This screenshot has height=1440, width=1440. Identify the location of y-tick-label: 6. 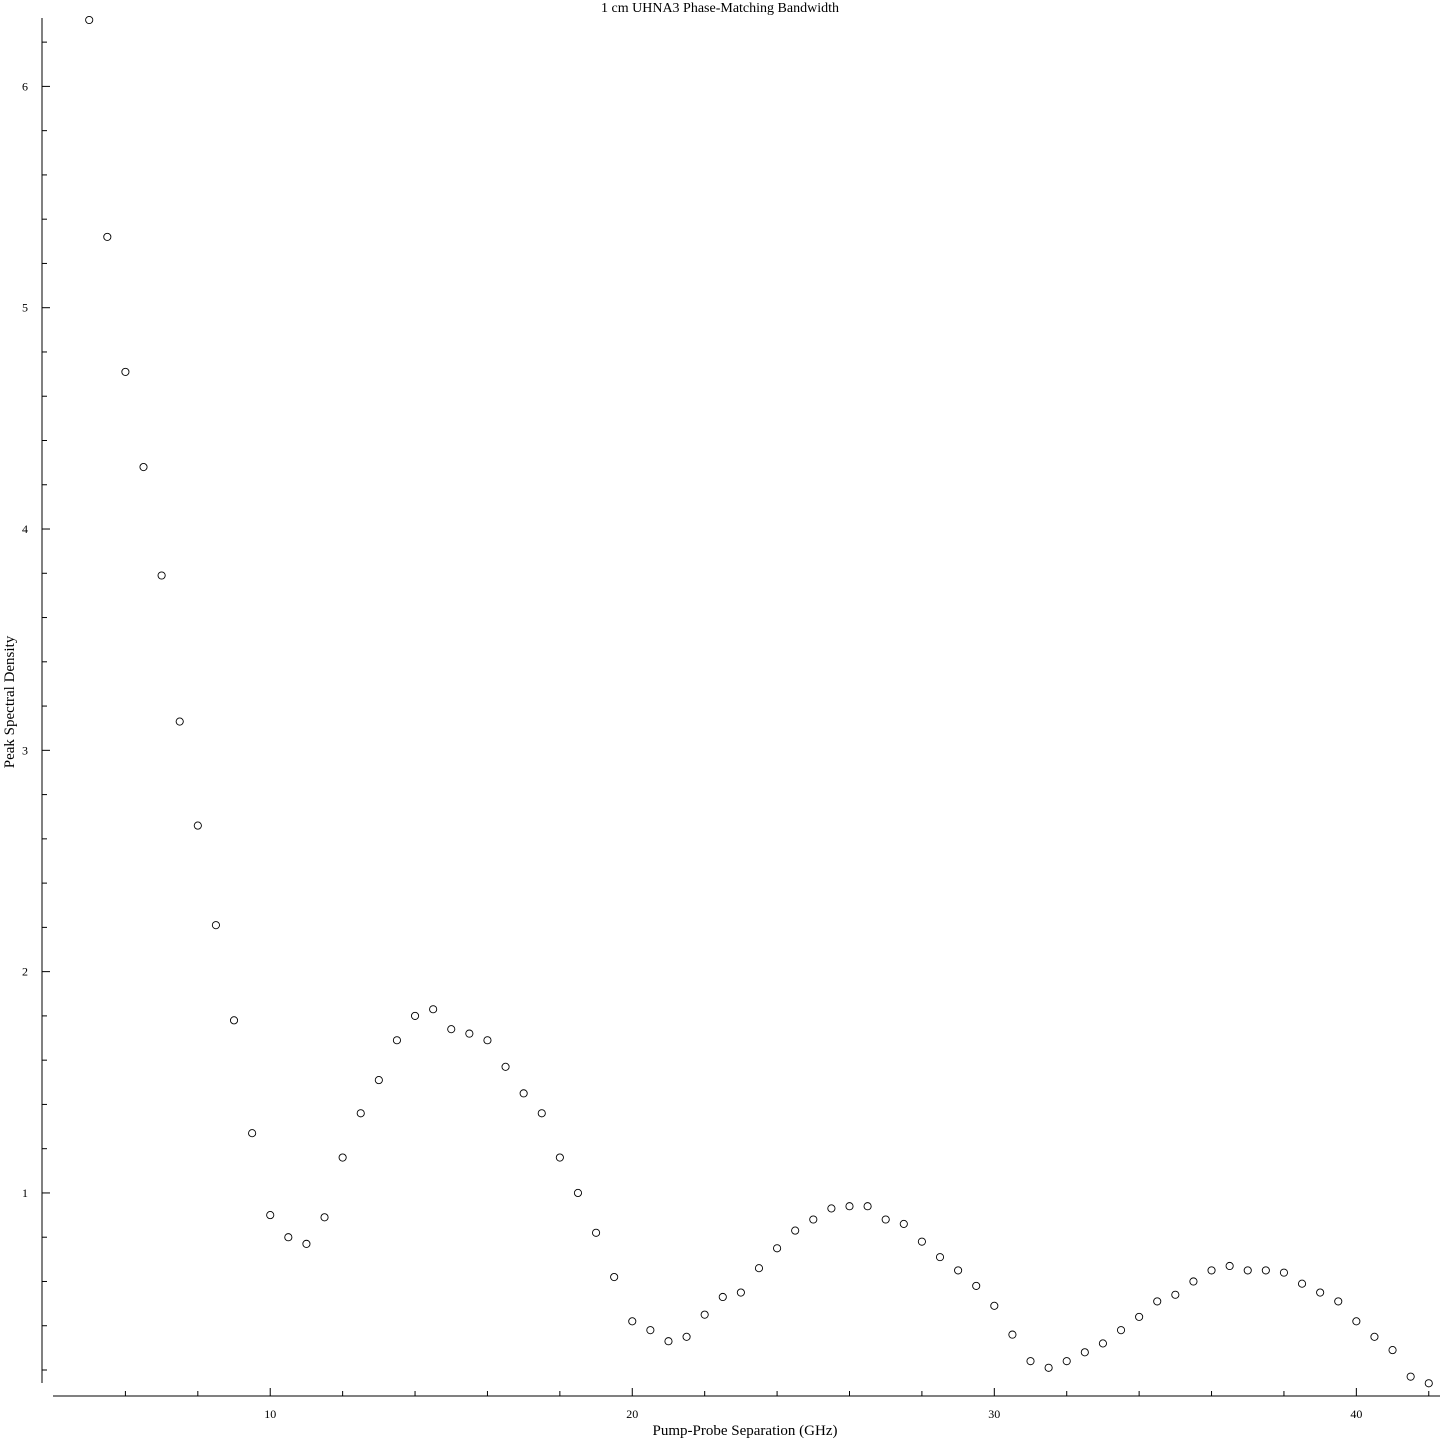
(25, 86).